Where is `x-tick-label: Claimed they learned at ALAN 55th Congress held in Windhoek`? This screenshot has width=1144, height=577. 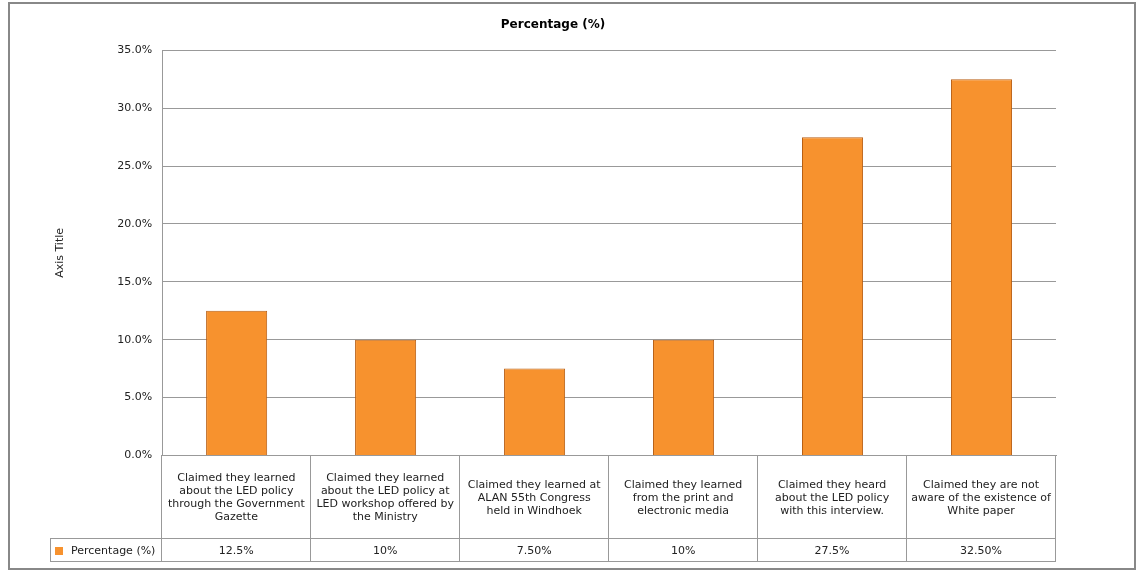 x-tick-label: Claimed they learned at ALAN 55th Congress held in Windhoek is located at coordinates (534, 497).